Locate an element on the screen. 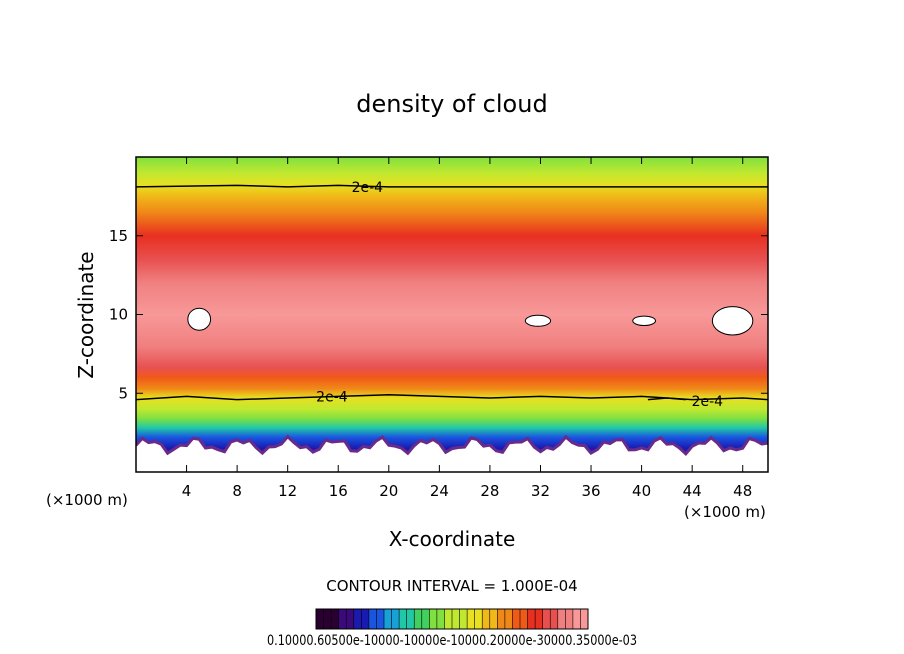 This screenshot has height=654, width=904. lower-cloud-edge is located at coordinates (452, 453).